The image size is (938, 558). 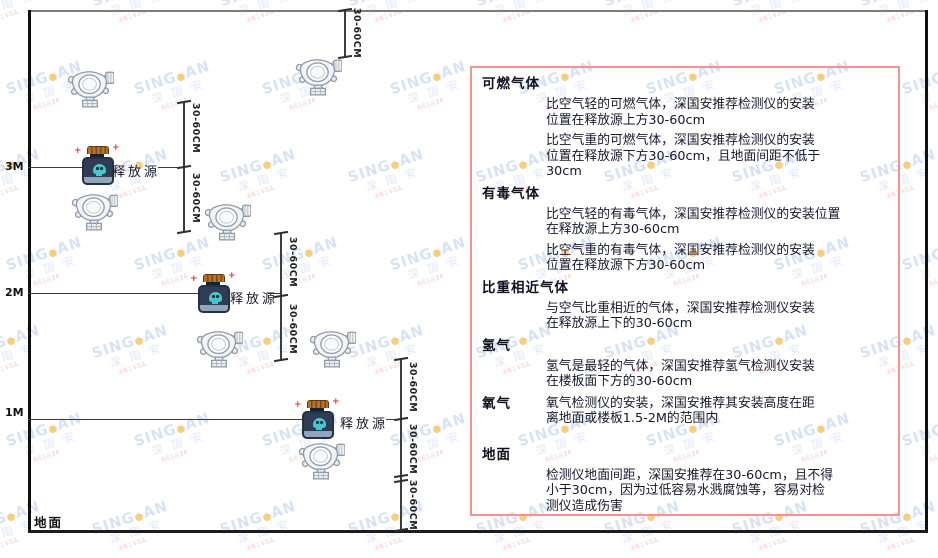 What do you see at coordinates (584, 506) in the screenshot?
I see `paragraph-line: 测仪造成伤害` at bounding box center [584, 506].